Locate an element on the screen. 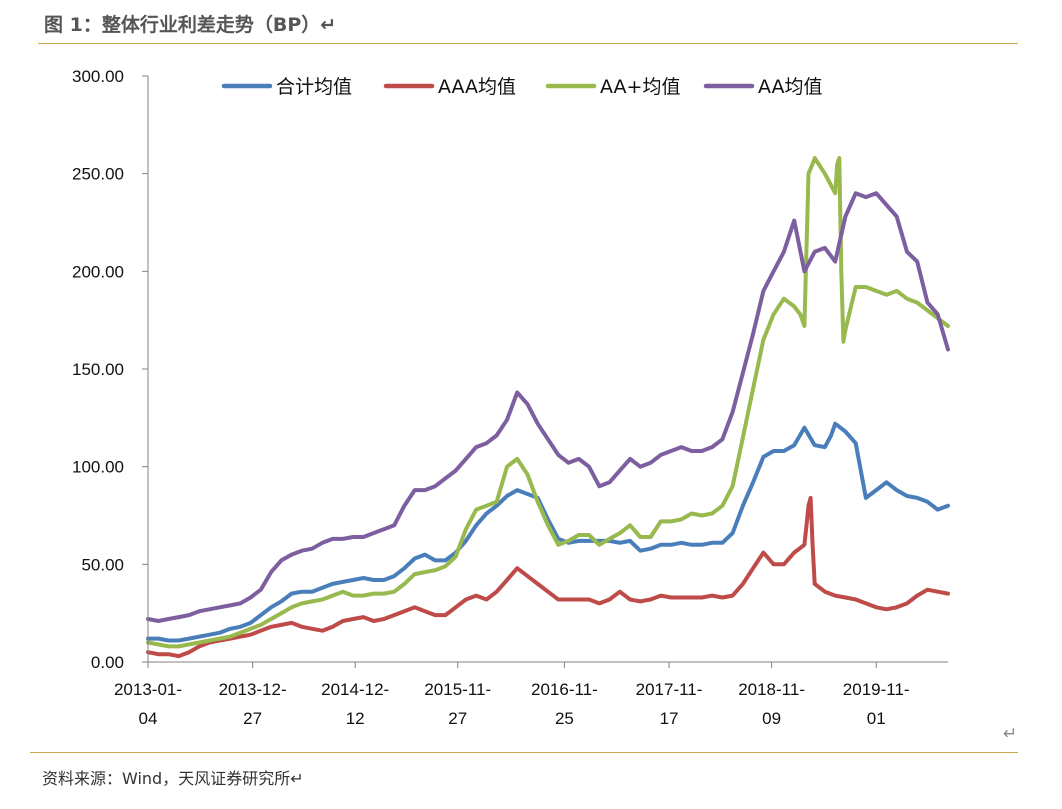  legend-label-1: AAA均值 is located at coordinates (477, 87).